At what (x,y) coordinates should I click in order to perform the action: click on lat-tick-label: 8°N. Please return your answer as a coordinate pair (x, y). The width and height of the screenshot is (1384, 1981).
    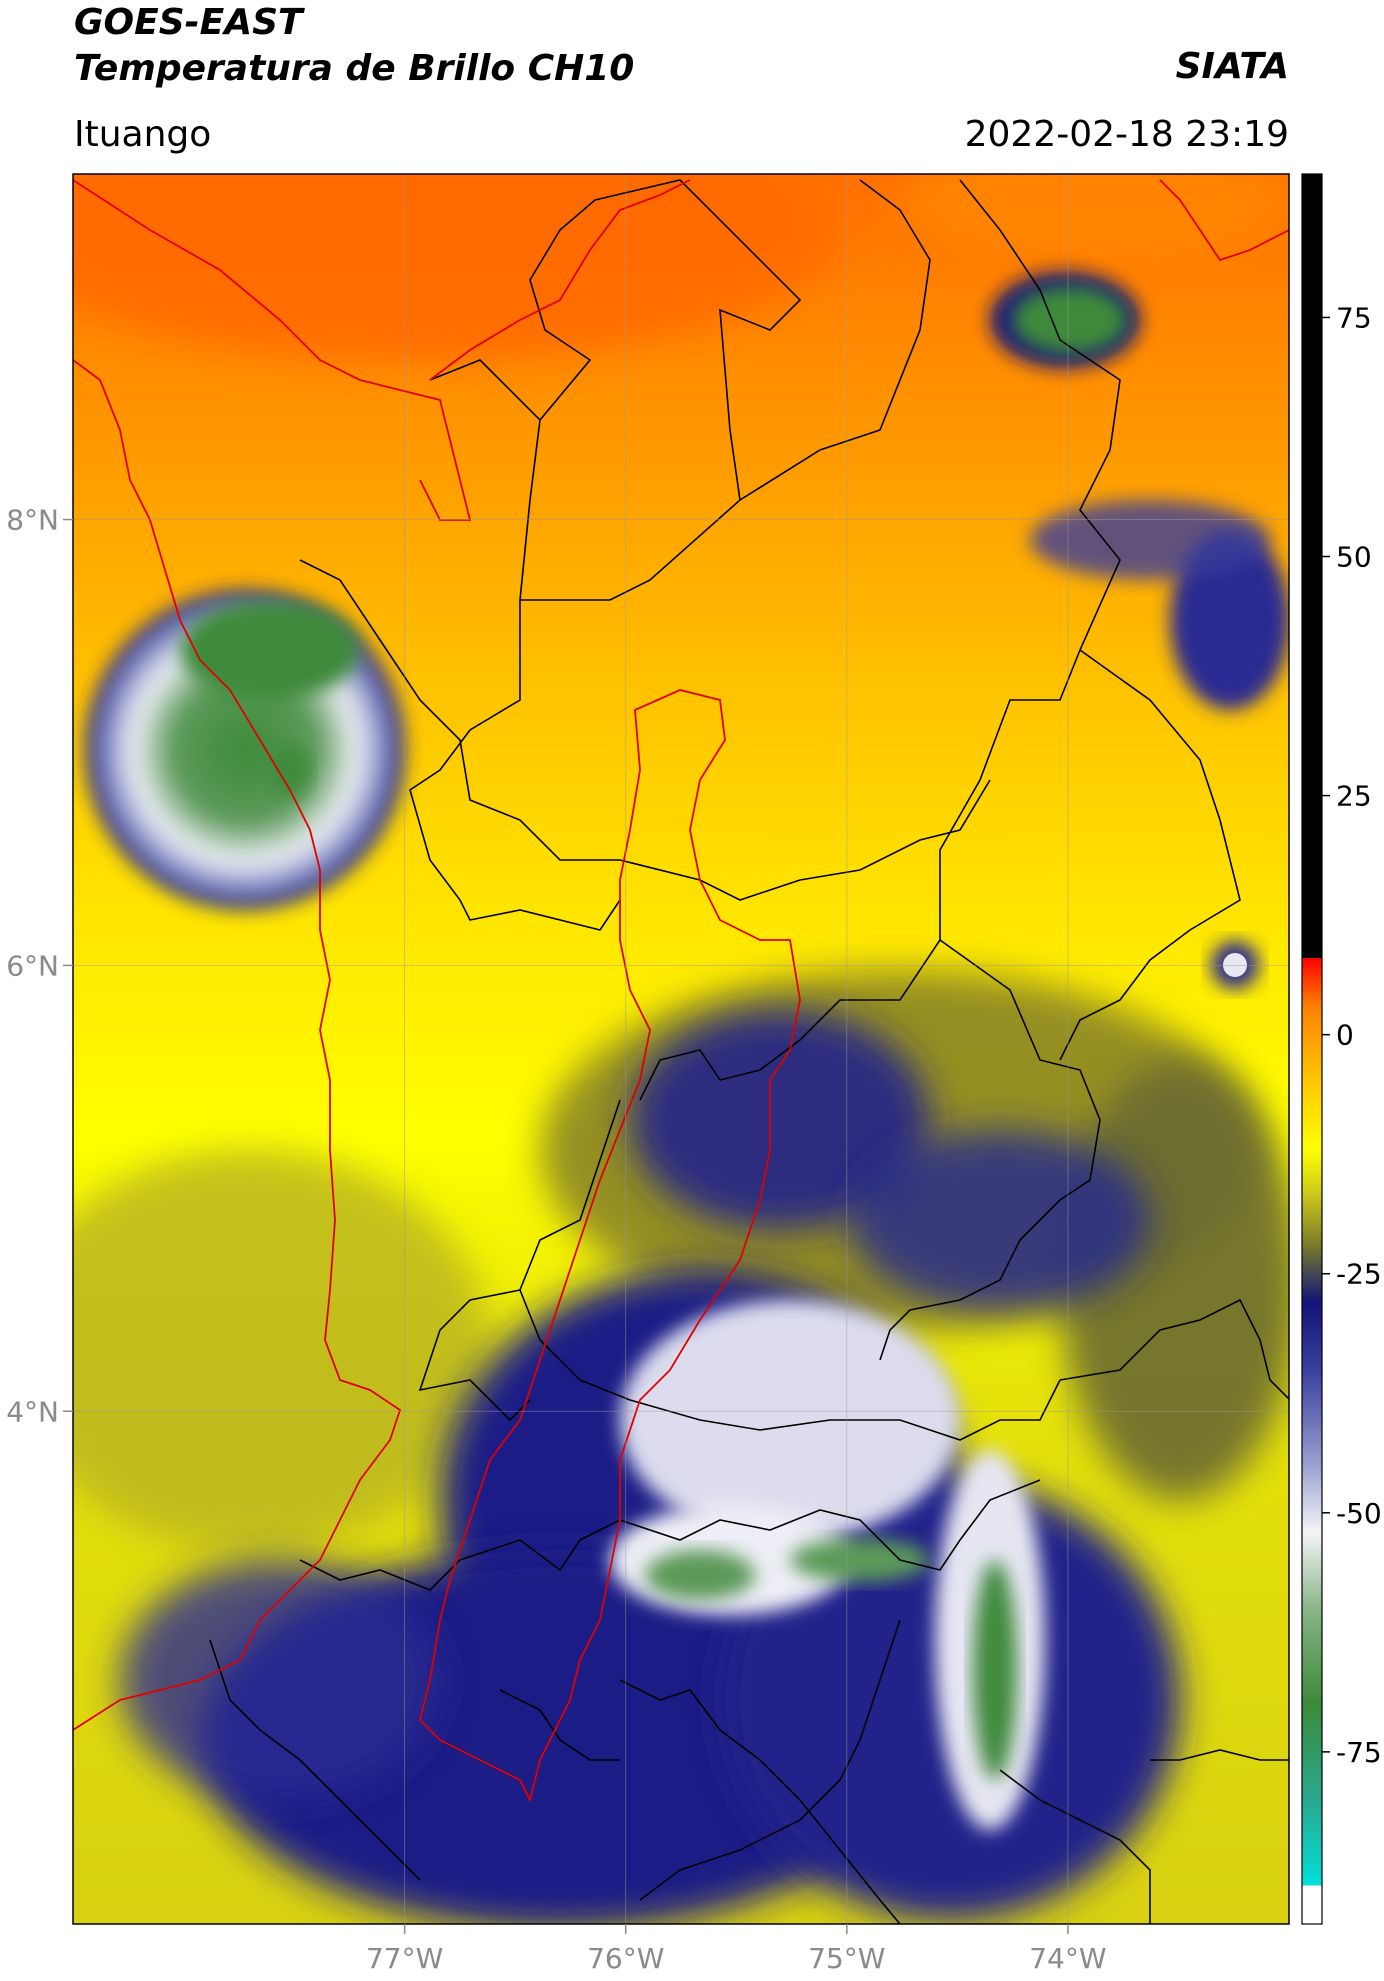
    Looking at the image, I should click on (32, 520).